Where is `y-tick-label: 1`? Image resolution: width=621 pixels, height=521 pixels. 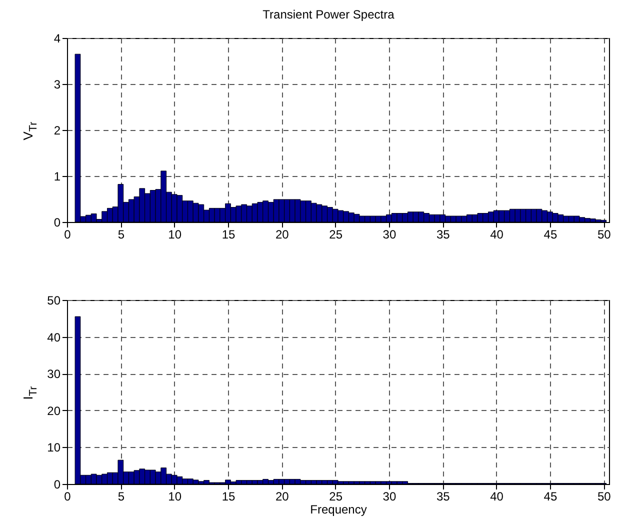 y-tick-label: 1 is located at coordinates (57, 177).